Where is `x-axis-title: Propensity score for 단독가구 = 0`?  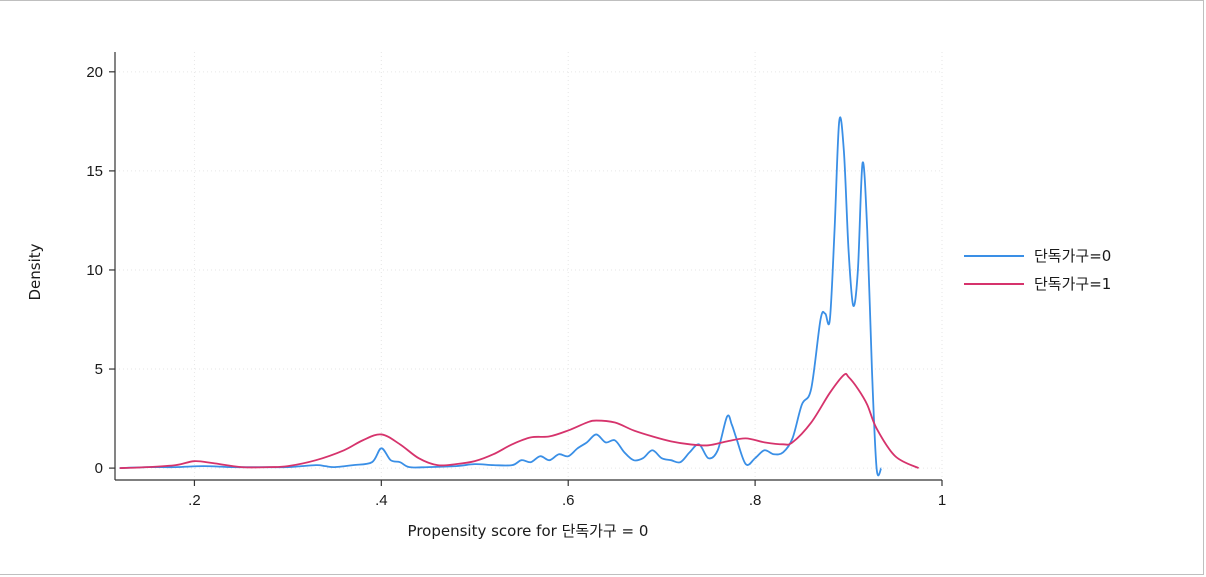
x-axis-title: Propensity score for 단독가구 = 0 is located at coordinates (528, 531).